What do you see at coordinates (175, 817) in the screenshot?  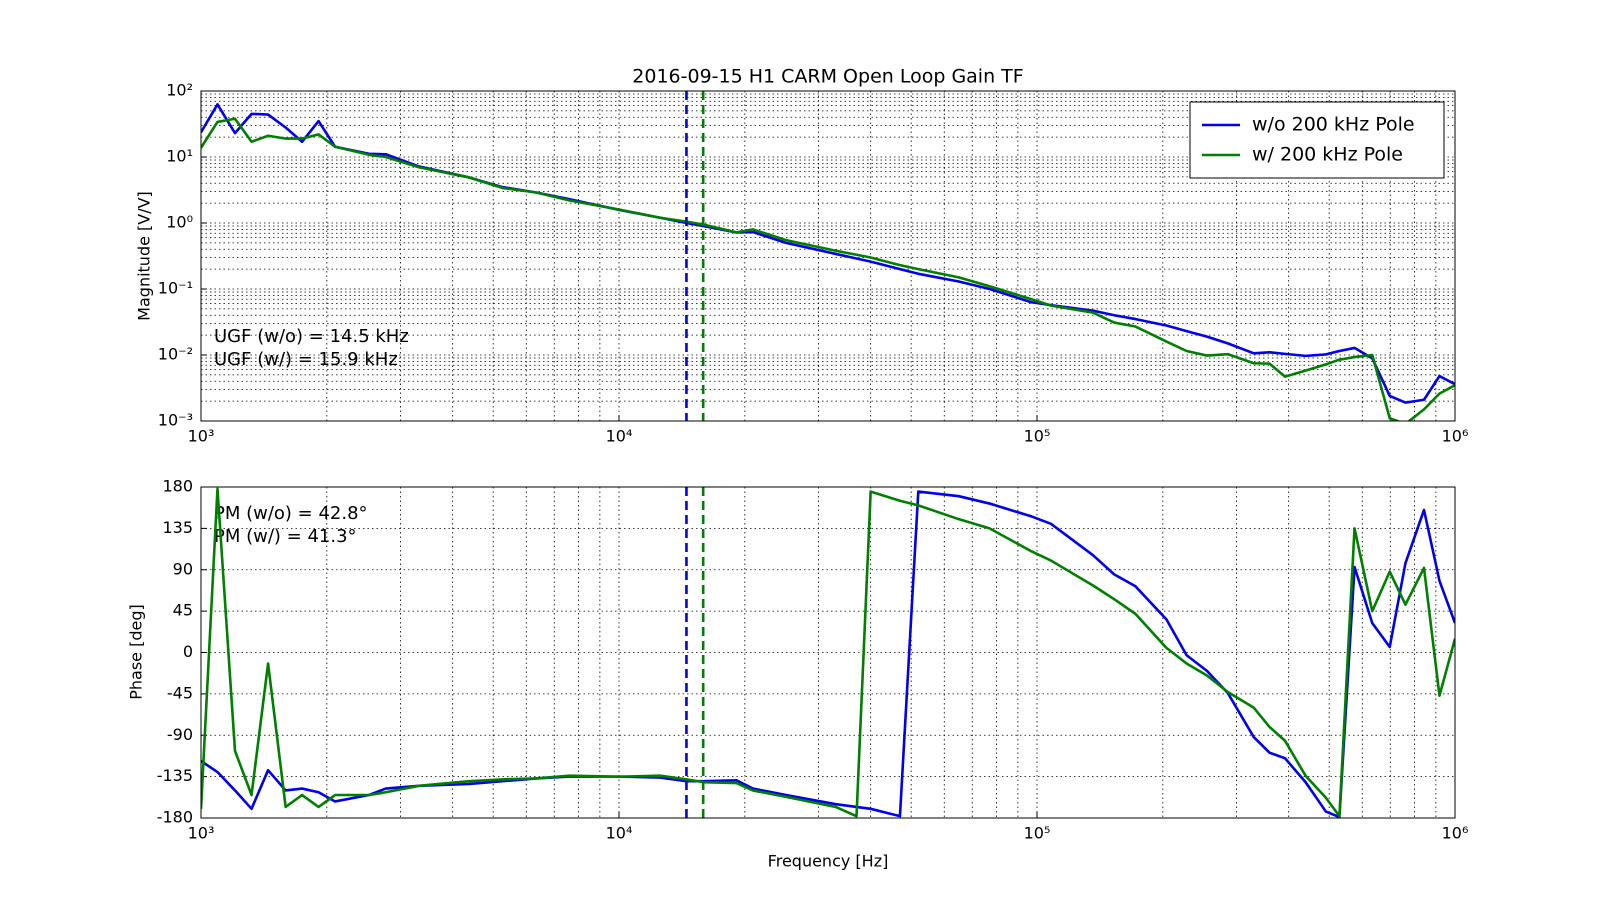 I see `y-tick-label: -180` at bounding box center [175, 817].